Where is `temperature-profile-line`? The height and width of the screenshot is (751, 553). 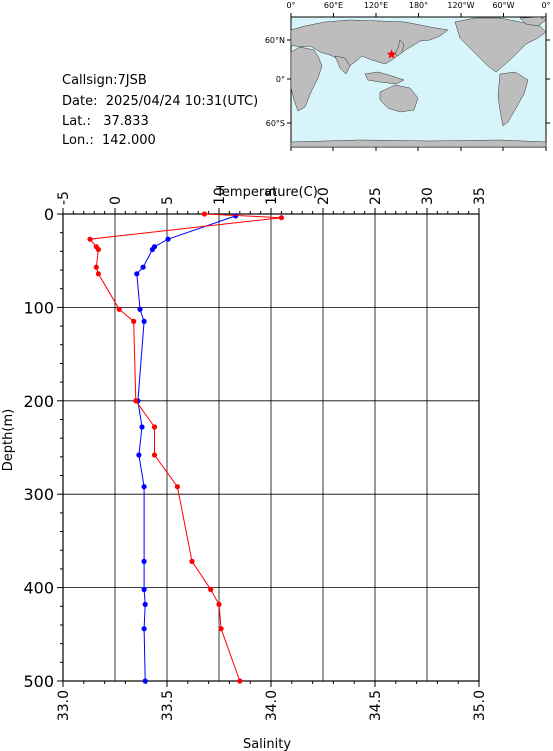
temperature-profile-line is located at coordinates (186, 448).